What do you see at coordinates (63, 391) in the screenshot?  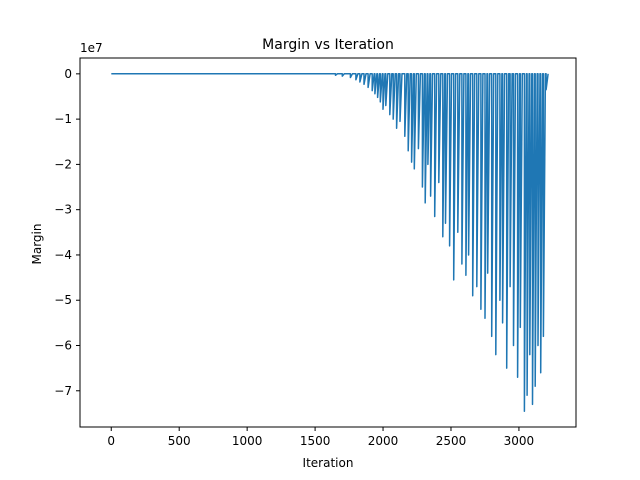 I see `y-tick-label: −7` at bounding box center [63, 391].